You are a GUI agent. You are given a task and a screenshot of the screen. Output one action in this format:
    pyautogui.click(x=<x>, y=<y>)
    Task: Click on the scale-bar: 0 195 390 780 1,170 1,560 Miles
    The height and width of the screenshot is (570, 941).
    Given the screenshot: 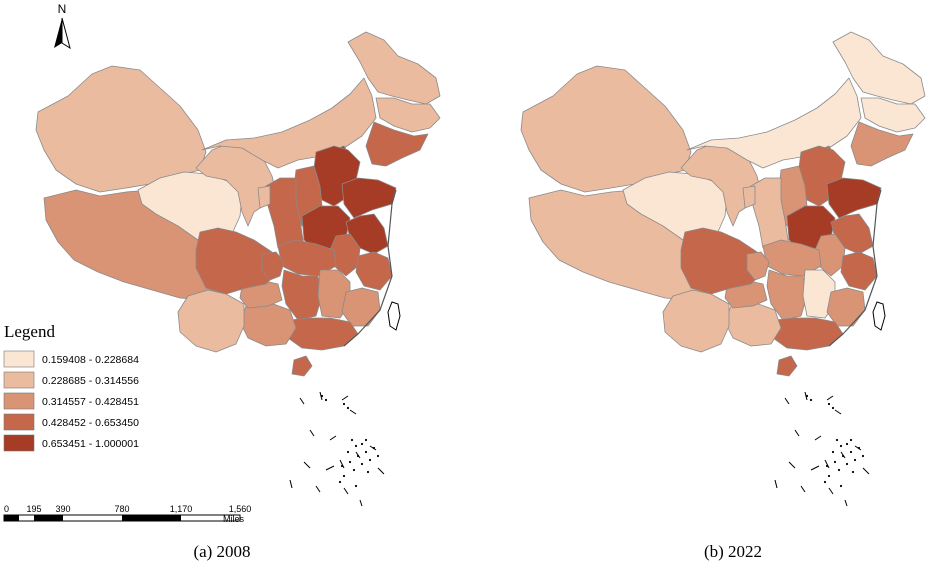 What is the action you would take?
    pyautogui.click(x=127, y=514)
    